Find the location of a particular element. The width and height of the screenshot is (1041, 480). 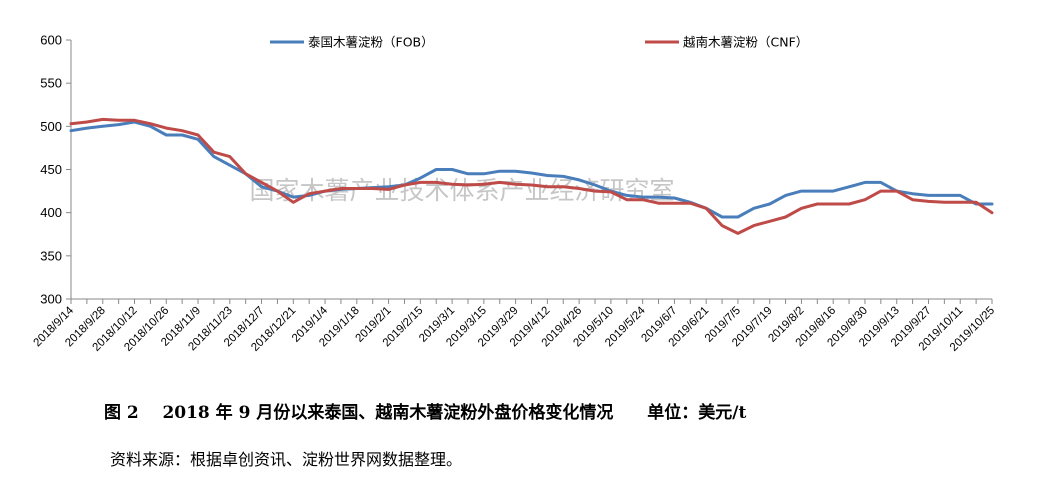

figure-unit: 单位：美元/t is located at coordinates (697, 413).